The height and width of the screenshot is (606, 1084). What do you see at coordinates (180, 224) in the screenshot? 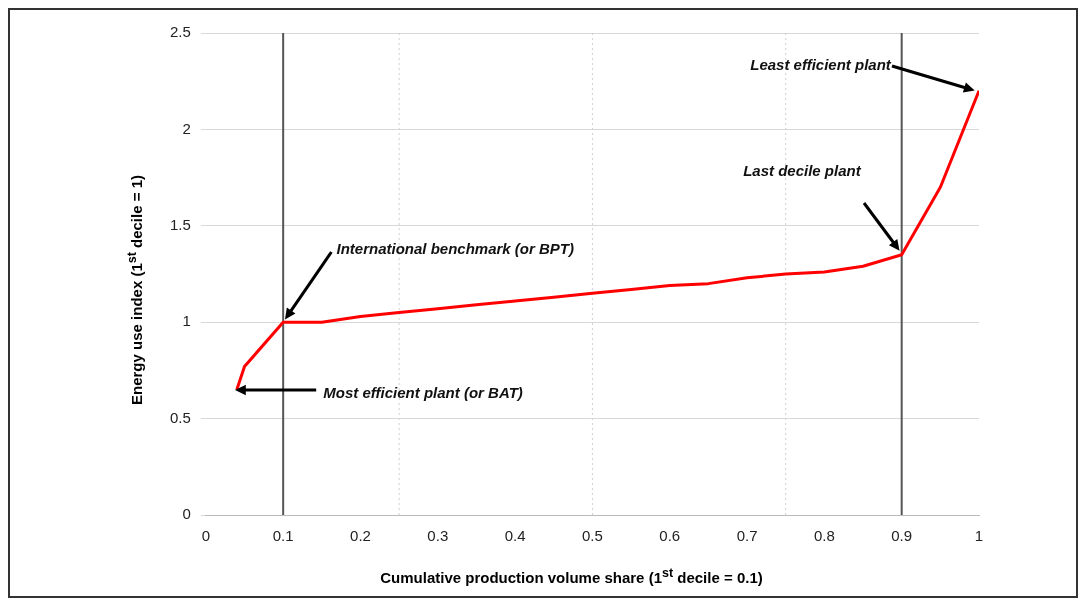
I see `y-tick-label: 1.5` at bounding box center [180, 224].